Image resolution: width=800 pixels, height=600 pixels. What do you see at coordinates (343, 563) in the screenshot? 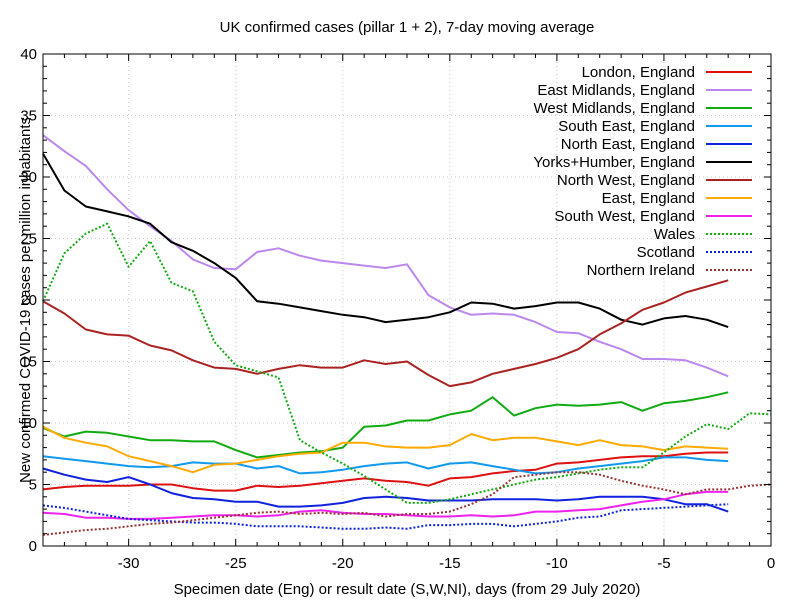
I see `x-tick-label: -20` at bounding box center [343, 563].